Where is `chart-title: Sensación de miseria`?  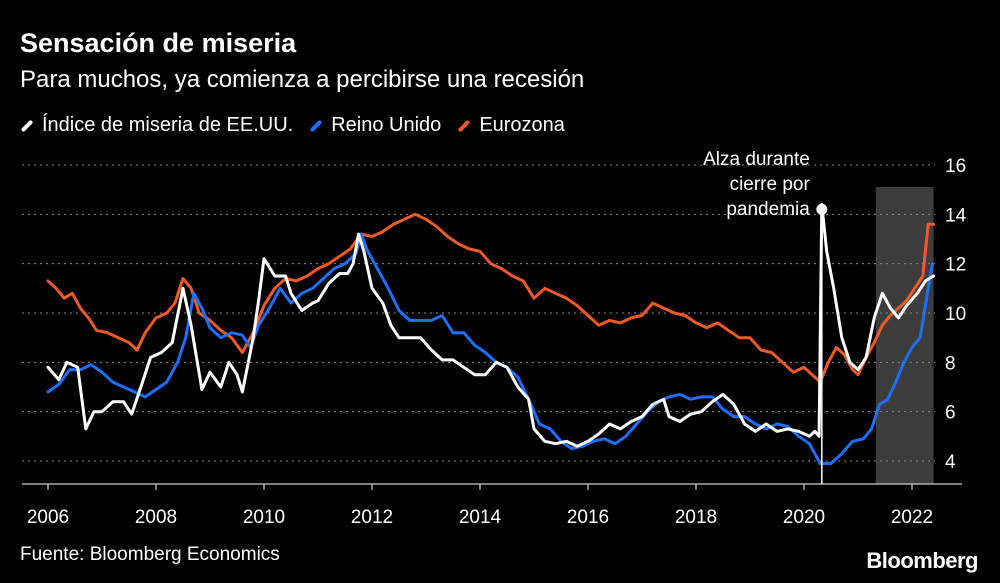
chart-title: Sensación de miseria is located at coordinates (158, 43).